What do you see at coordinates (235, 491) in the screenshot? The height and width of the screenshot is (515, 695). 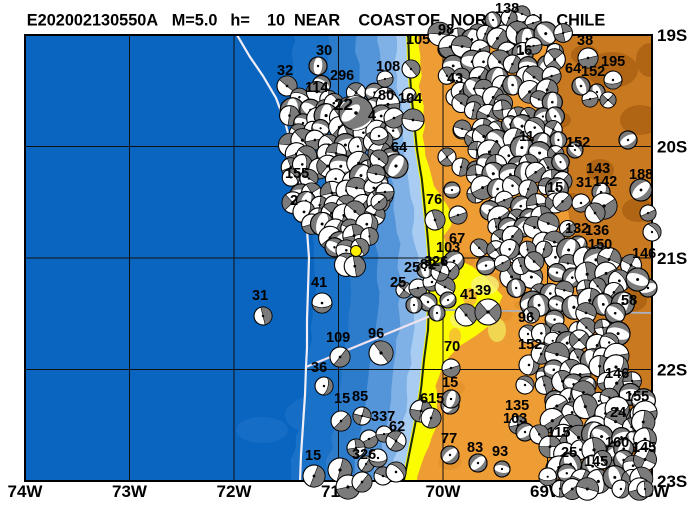 I see `svg-text: 72W` at bounding box center [235, 491].